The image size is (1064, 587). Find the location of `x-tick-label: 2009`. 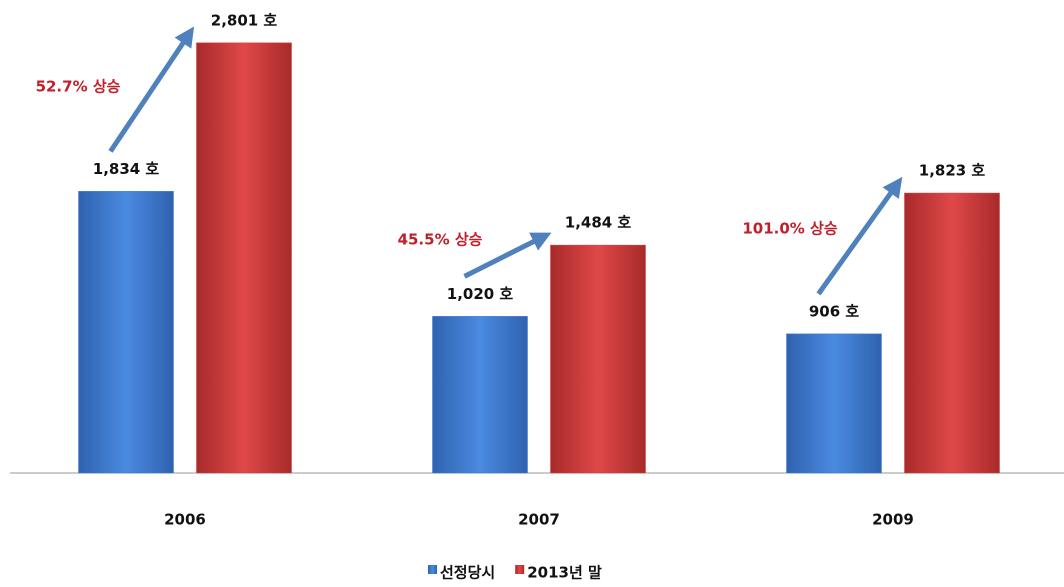

x-tick-label: 2009 is located at coordinates (893, 520).